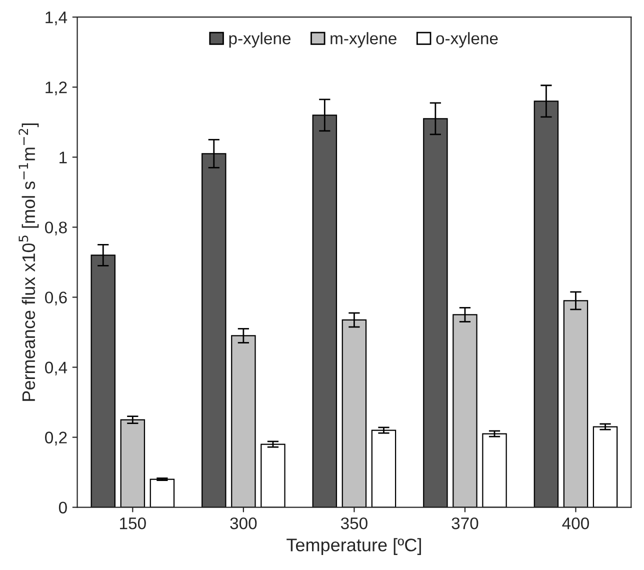 This screenshot has height=570, width=644. Describe the element at coordinates (259, 40) in the screenshot. I see `legend-label: p-xylene` at that location.